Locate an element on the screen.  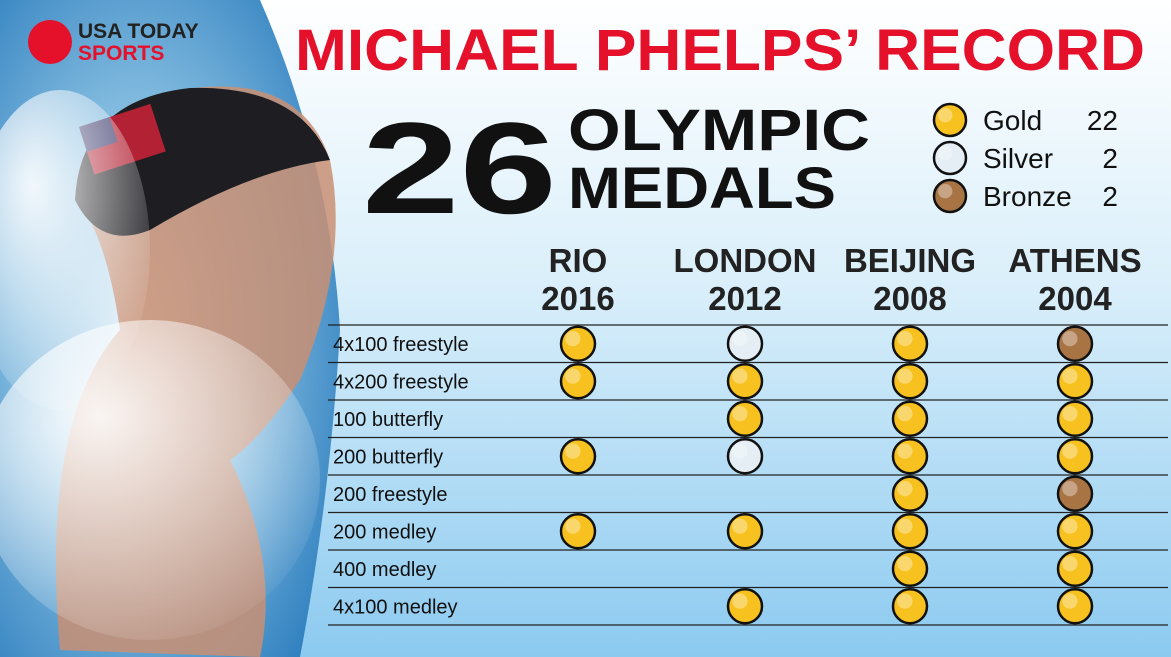
column-year: 2012 is located at coordinates (744, 298).